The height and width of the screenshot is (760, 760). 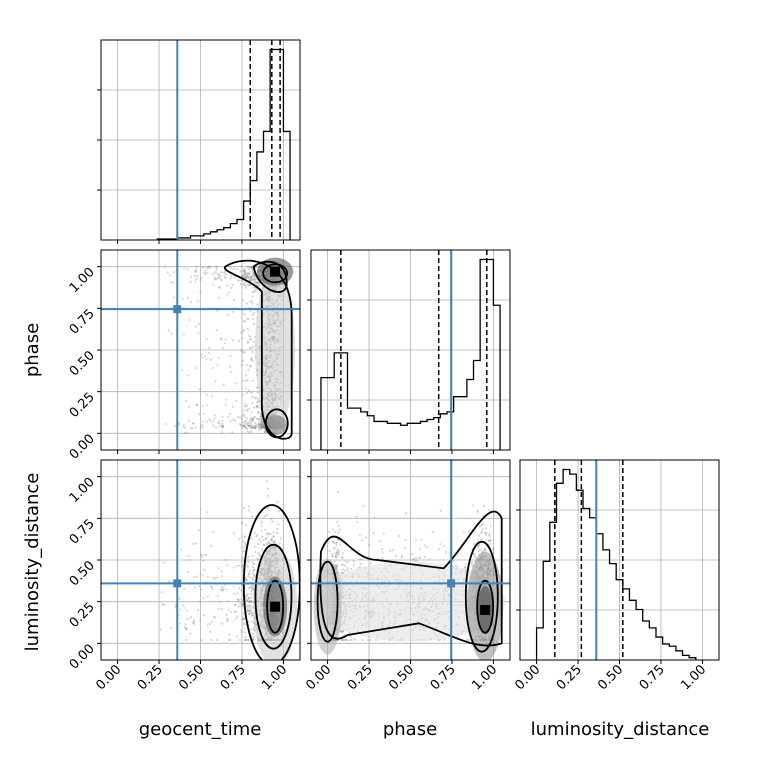 What do you see at coordinates (616, 564) in the screenshot?
I see `histogram-step-luminosity_distance` at bounding box center [616, 564].